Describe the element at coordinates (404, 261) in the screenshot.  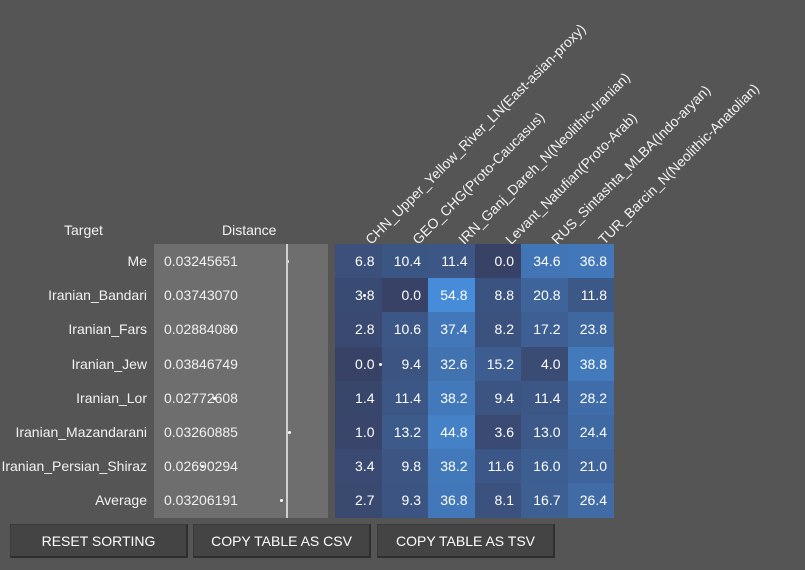
I see `ancestry-value-cell: 10.4` at that location.